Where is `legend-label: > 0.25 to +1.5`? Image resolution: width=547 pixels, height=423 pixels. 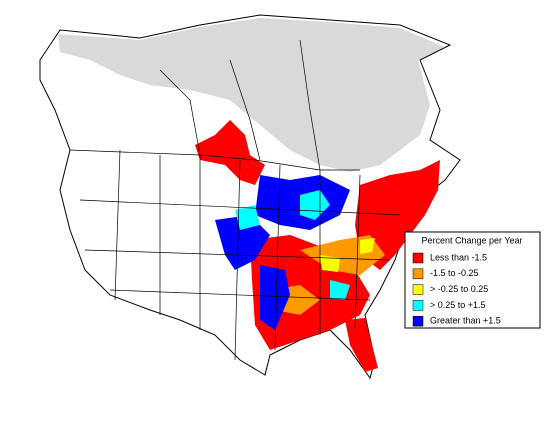 legend-label: > 0.25 to +1.5 is located at coordinates (458, 305).